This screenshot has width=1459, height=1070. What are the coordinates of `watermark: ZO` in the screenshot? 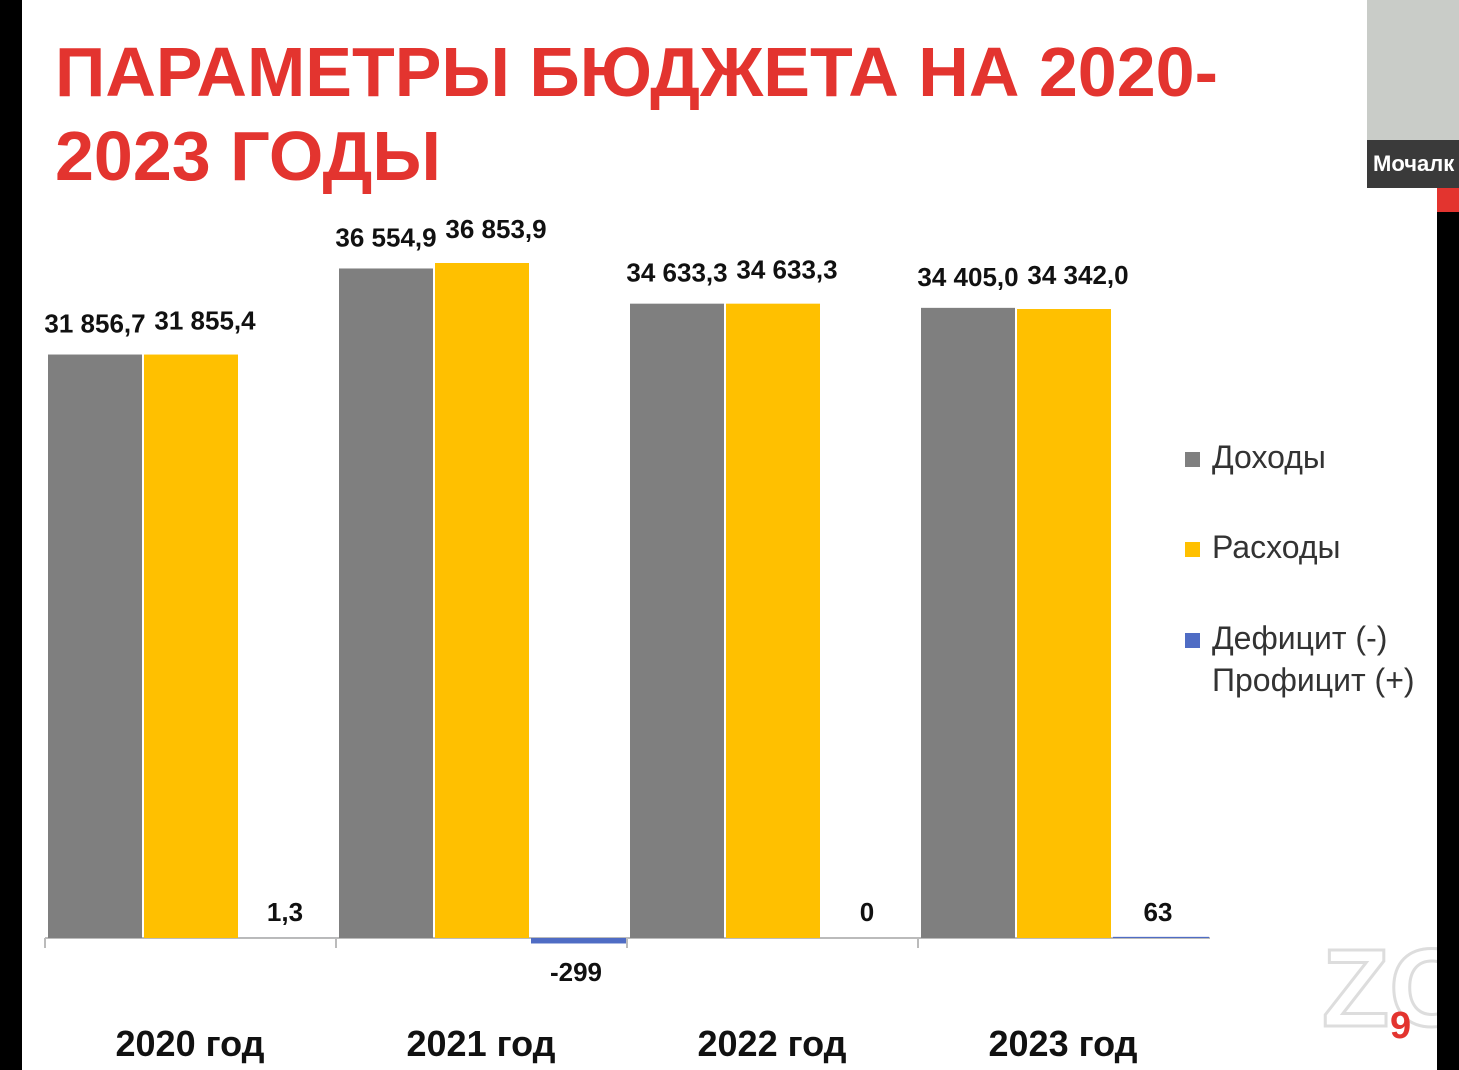 It's located at (1379, 989).